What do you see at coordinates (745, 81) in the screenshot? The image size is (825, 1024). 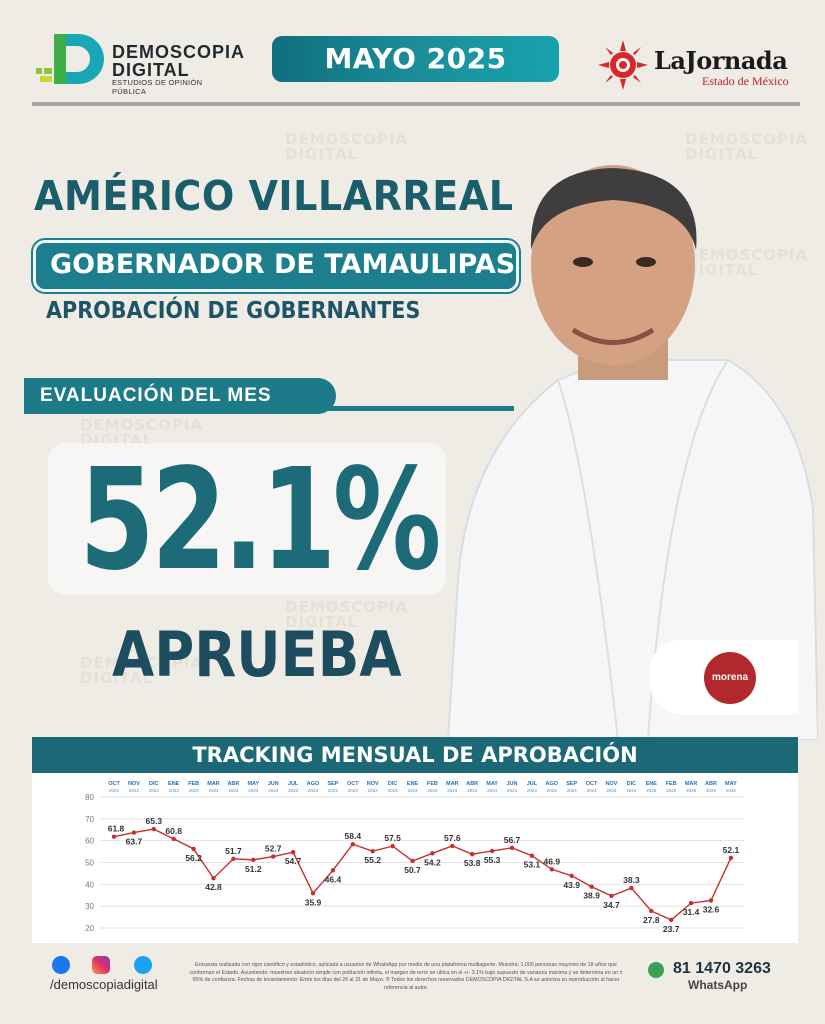 I see `partner-subtitle: Estado de México` at bounding box center [745, 81].